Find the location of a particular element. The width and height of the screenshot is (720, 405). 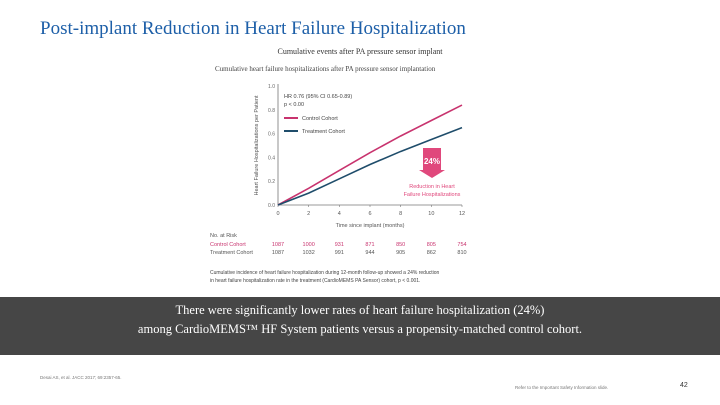

risk-cell: 1032 is located at coordinates (309, 253).